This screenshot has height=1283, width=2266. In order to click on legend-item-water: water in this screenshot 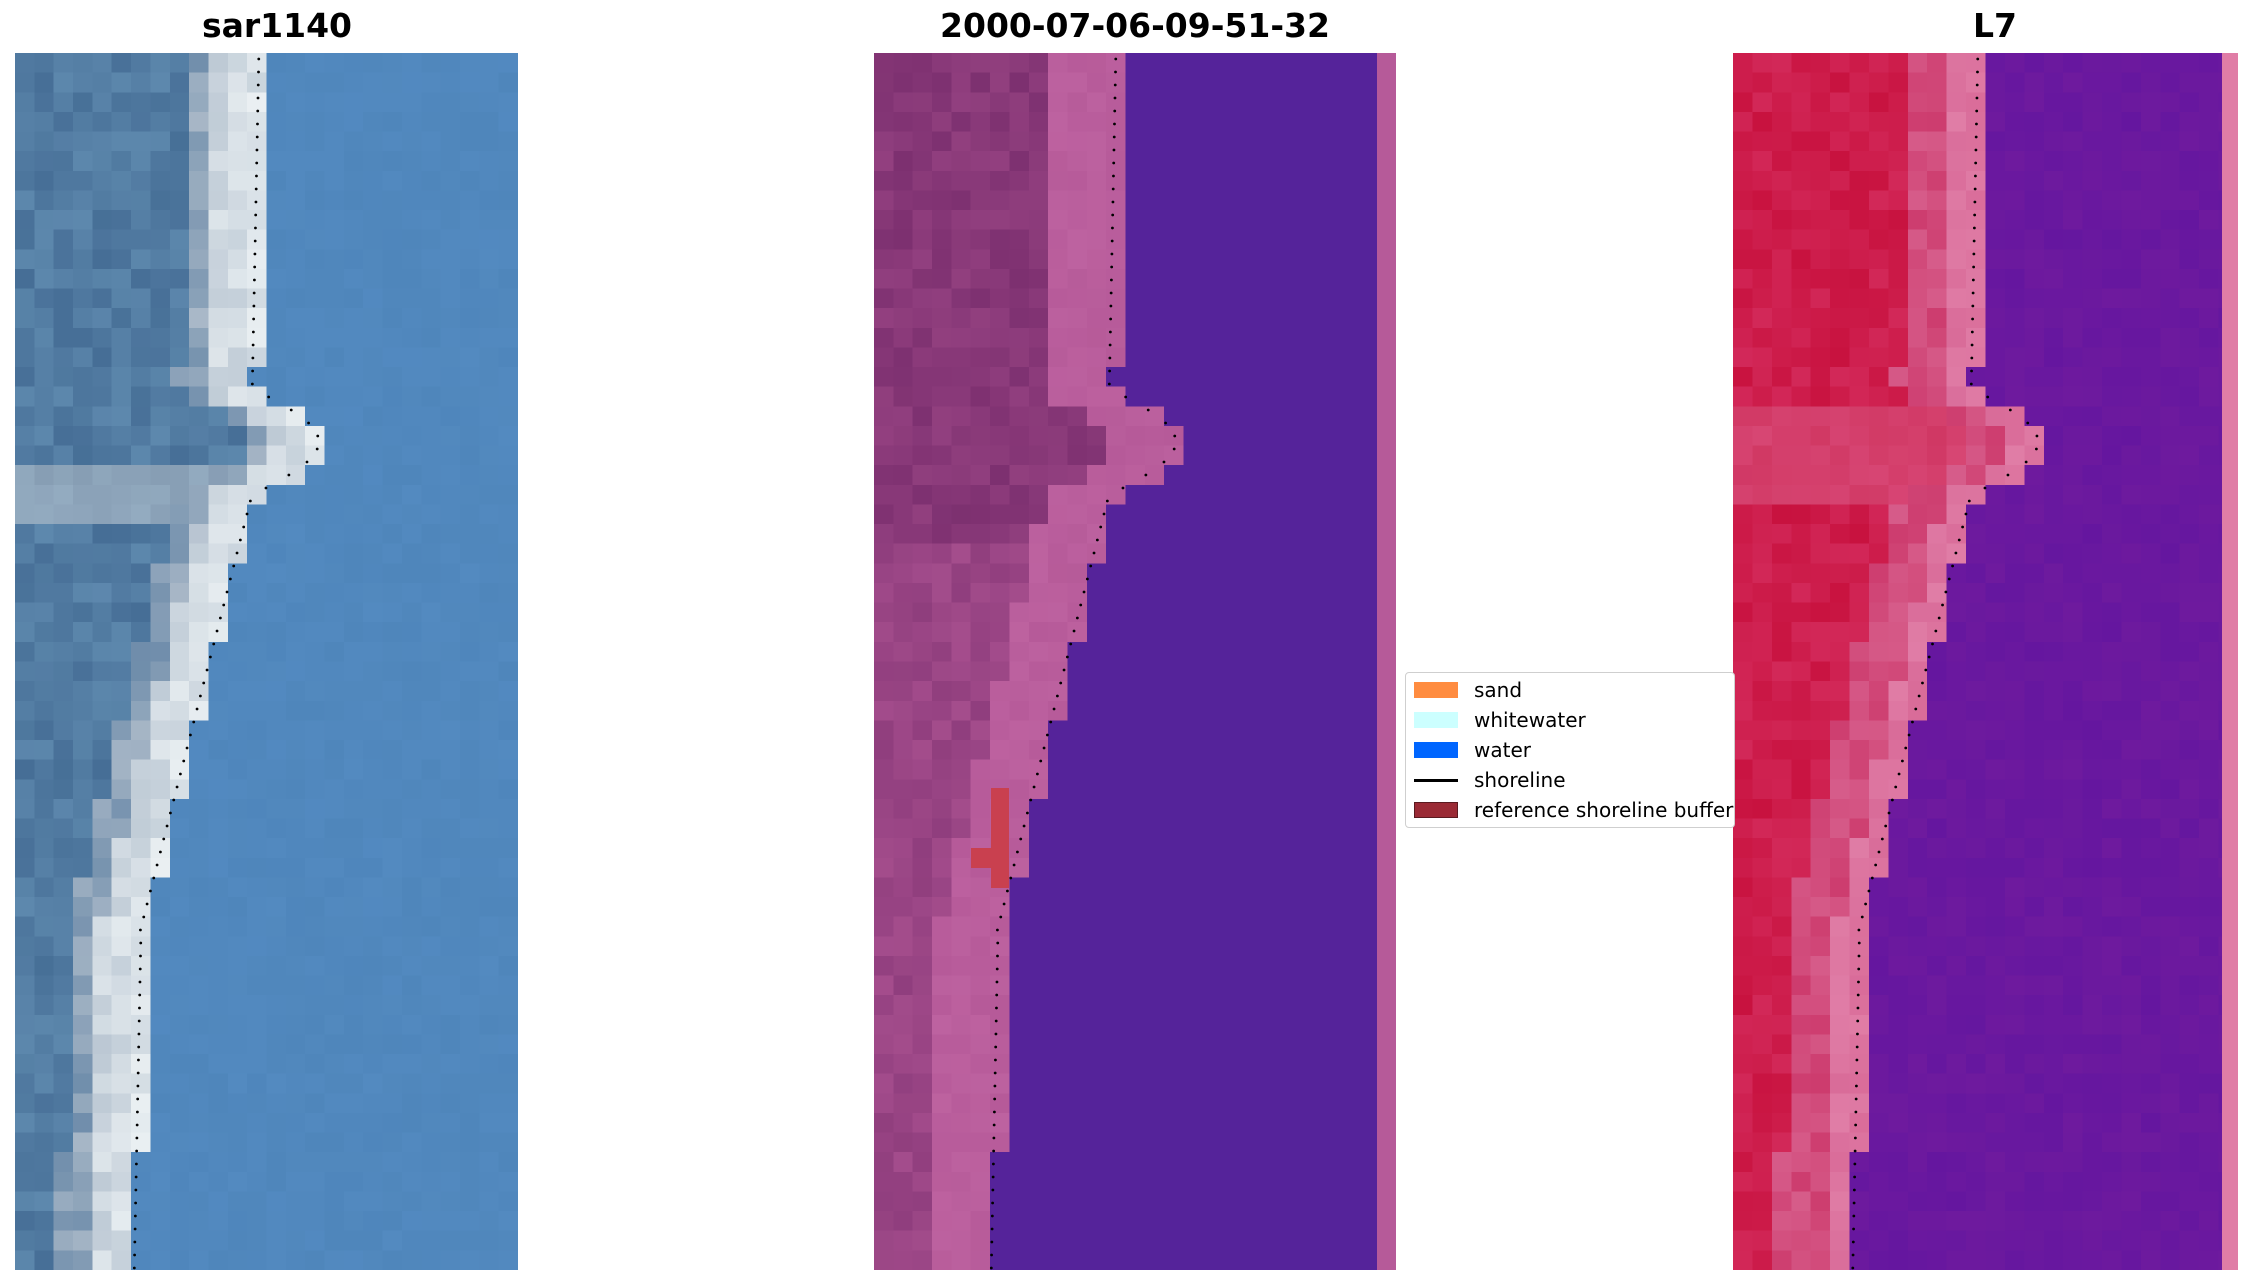, I will do `click(1472, 750)`.